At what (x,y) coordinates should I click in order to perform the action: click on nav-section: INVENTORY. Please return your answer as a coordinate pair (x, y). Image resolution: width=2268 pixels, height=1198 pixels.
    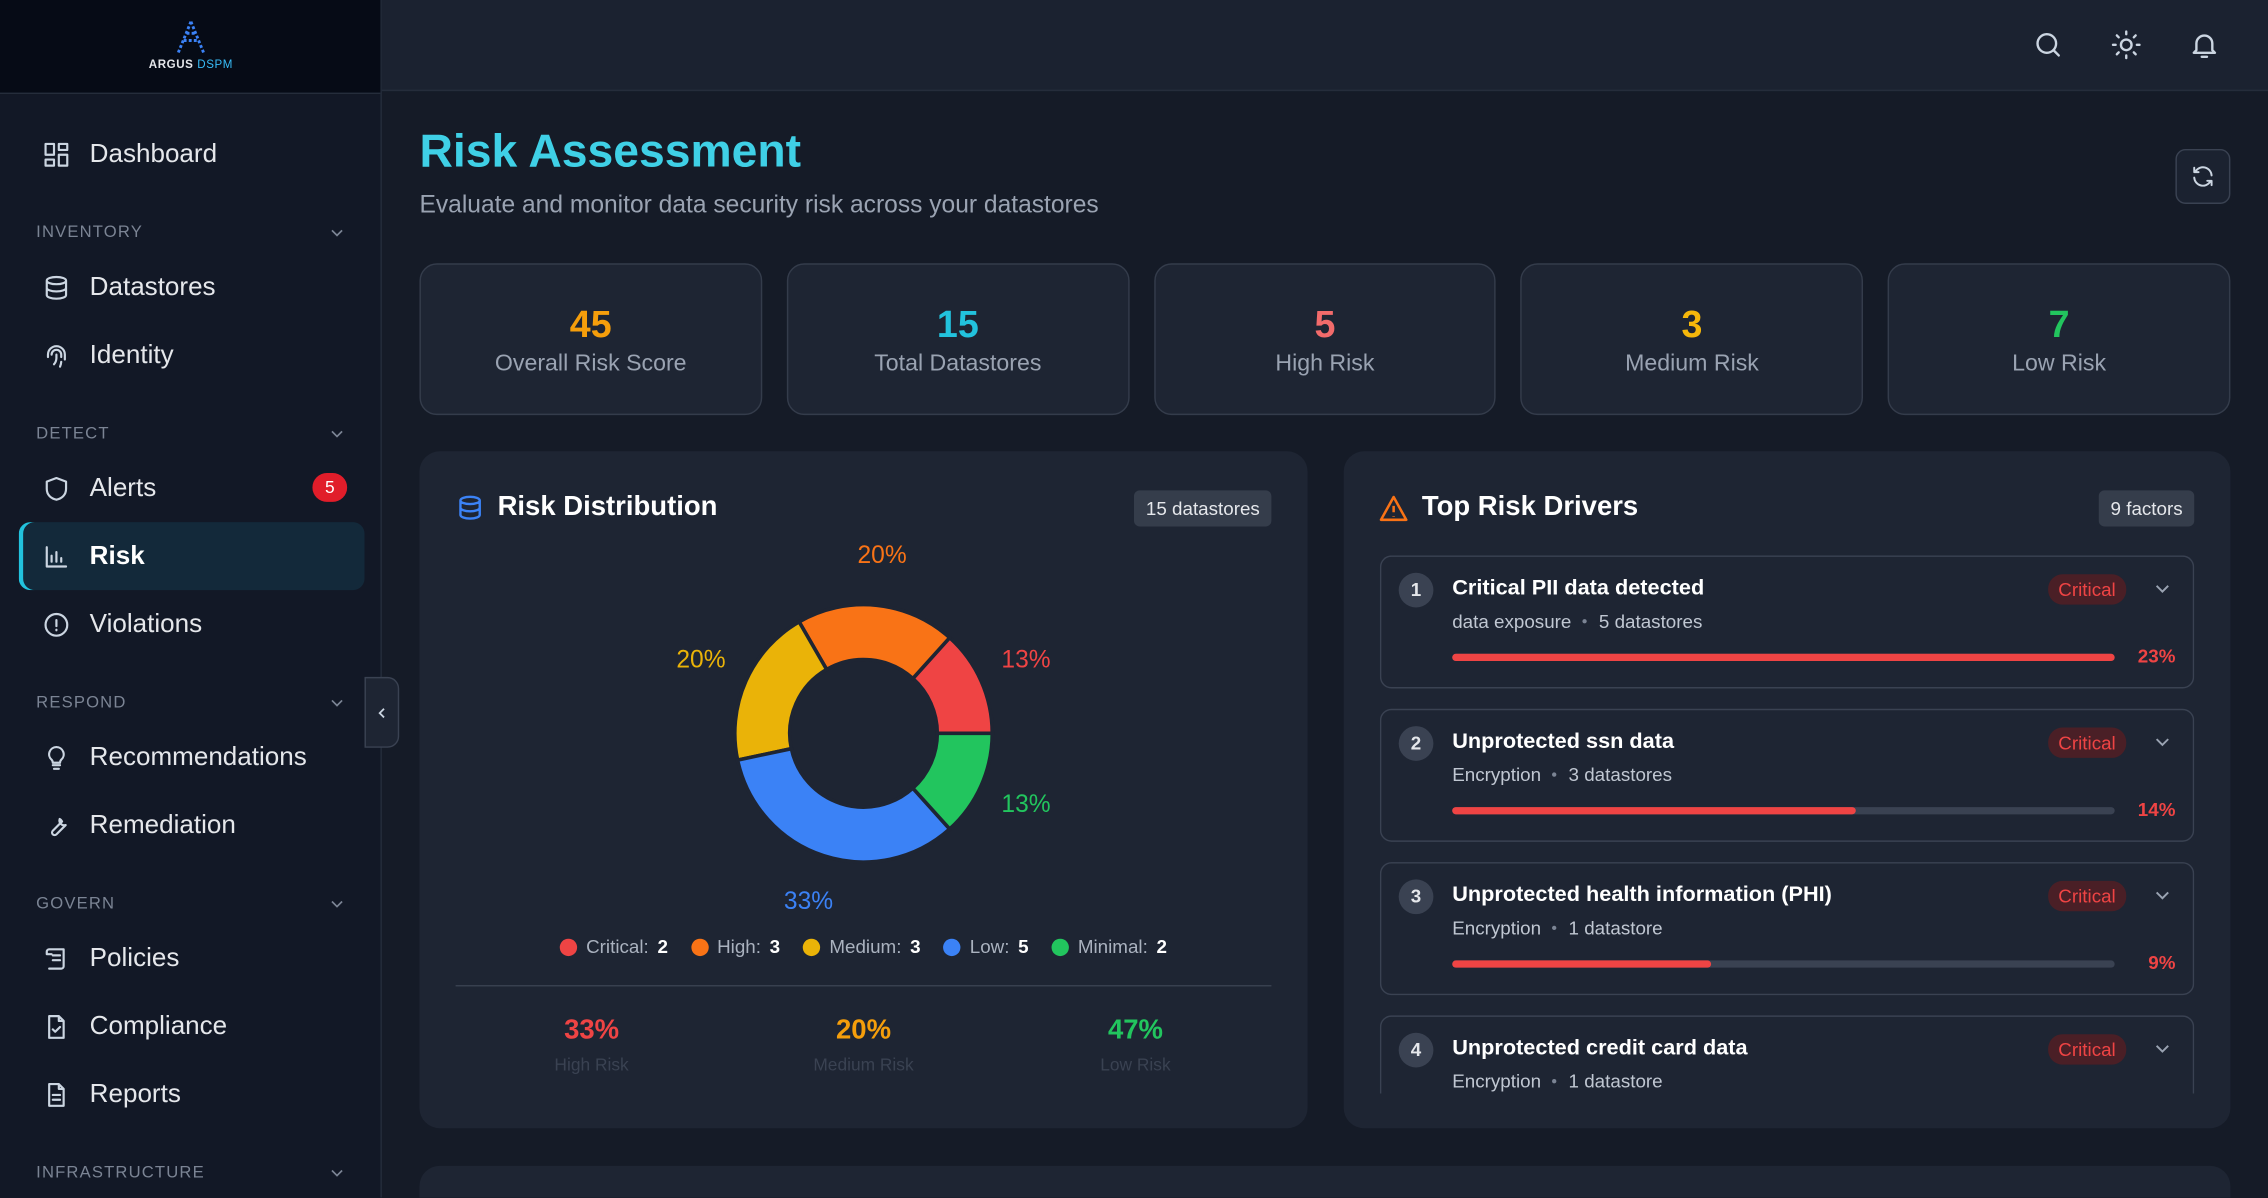
    Looking at the image, I should click on (200, 232).